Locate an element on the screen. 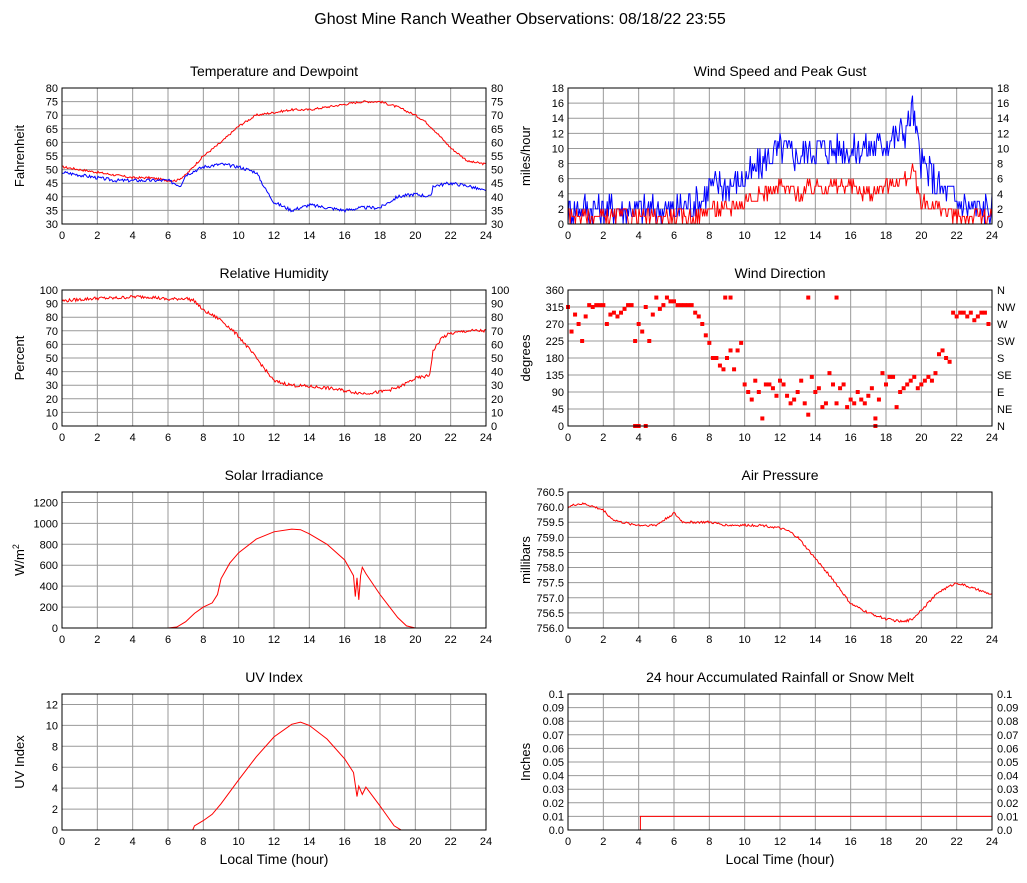 Image resolution: width=1027 pixels, height=883 pixels. chart-title: UV Index is located at coordinates (274, 677).